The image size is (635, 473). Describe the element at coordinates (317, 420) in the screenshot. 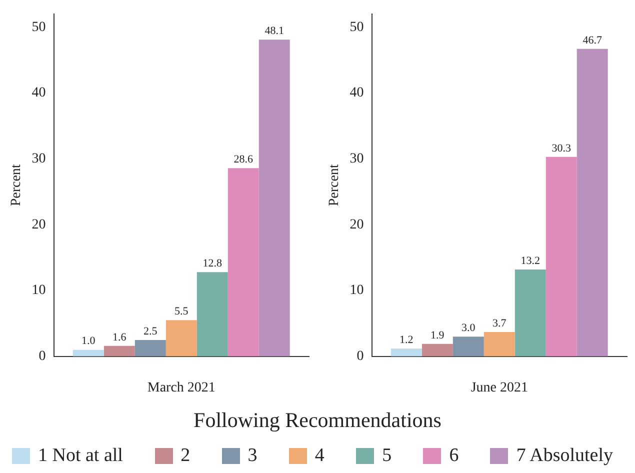

I see `text: Following Recommendations` at that location.